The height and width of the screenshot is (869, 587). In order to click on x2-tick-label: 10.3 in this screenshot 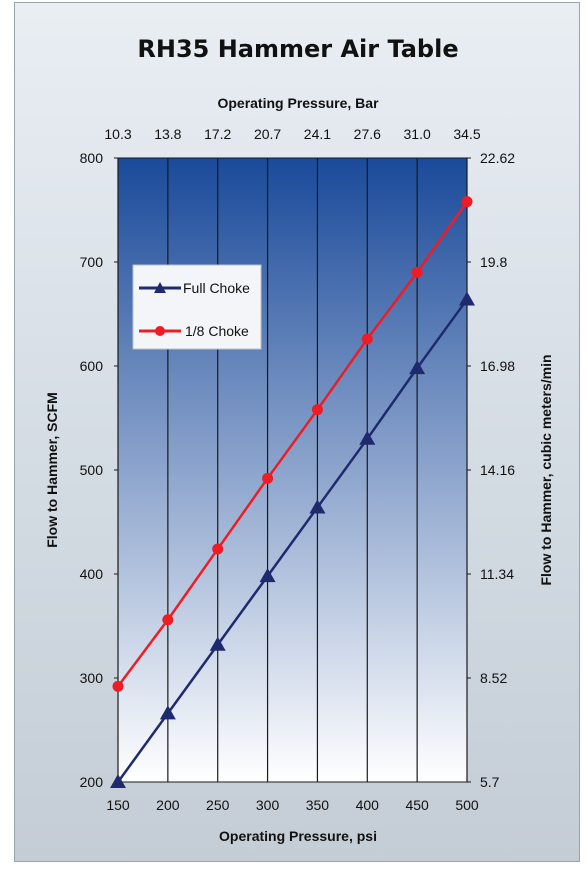, I will do `click(117, 134)`.